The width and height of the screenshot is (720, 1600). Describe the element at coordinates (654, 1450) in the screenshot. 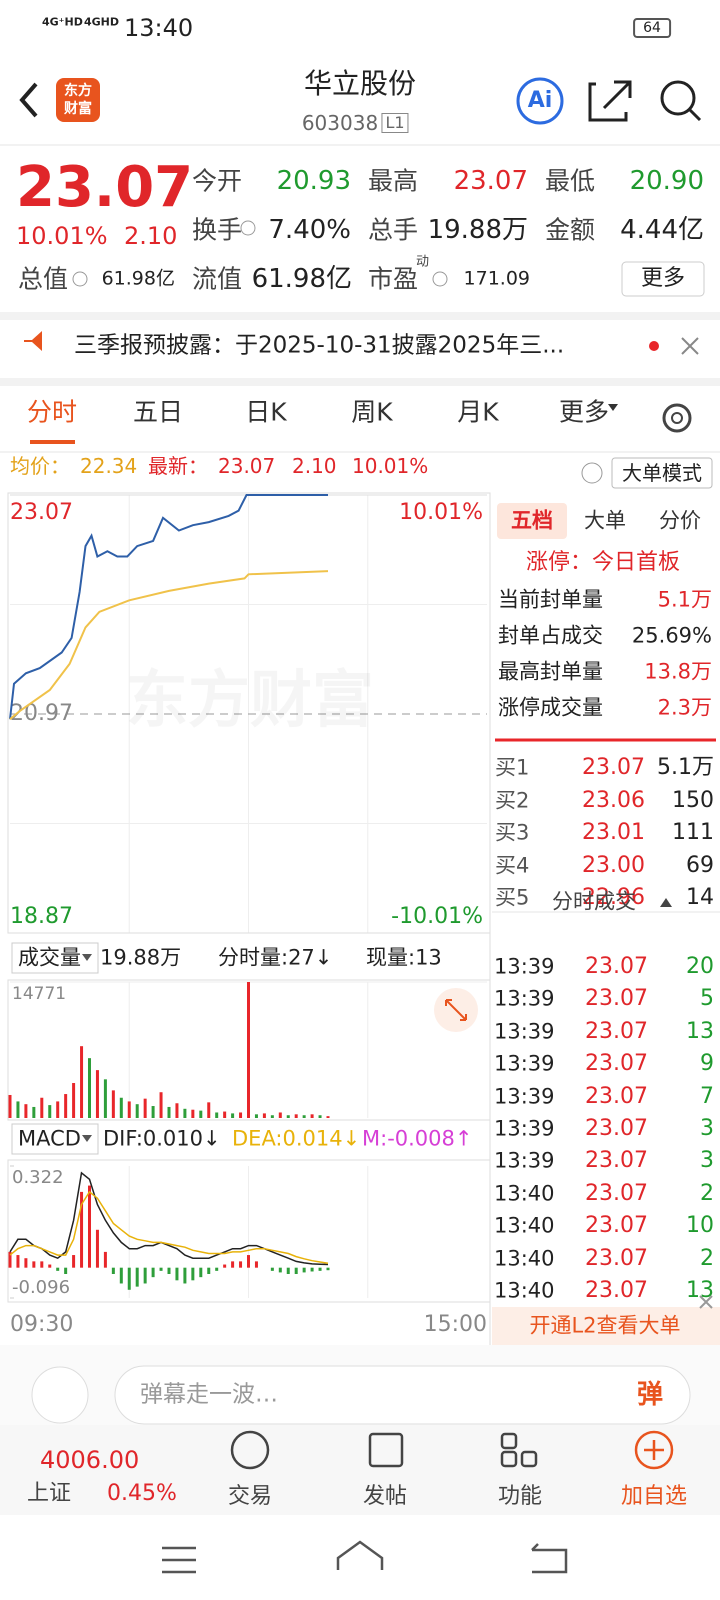

I see `add-icon` at that location.